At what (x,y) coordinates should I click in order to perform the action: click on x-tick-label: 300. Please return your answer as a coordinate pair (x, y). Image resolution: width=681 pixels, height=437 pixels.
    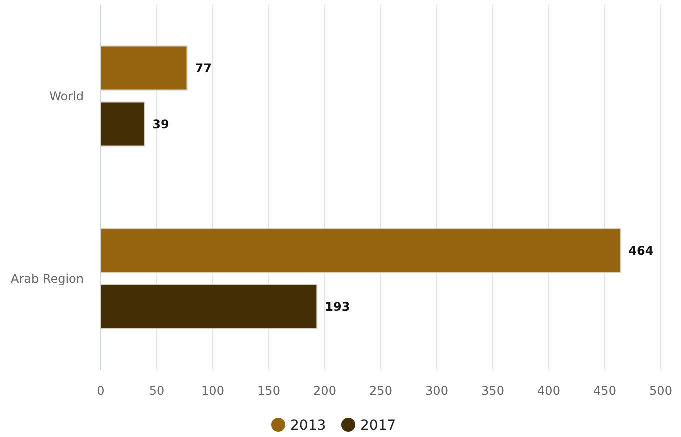
    Looking at the image, I should click on (437, 391).